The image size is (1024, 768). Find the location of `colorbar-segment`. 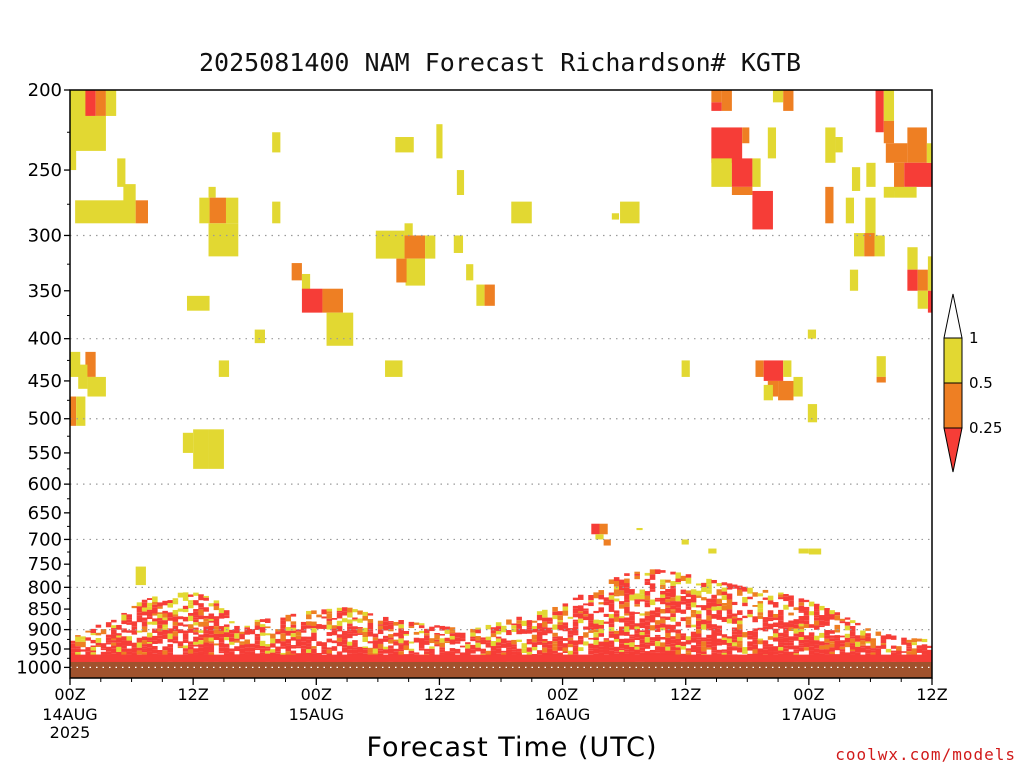

colorbar-segment is located at coordinates (953, 360).